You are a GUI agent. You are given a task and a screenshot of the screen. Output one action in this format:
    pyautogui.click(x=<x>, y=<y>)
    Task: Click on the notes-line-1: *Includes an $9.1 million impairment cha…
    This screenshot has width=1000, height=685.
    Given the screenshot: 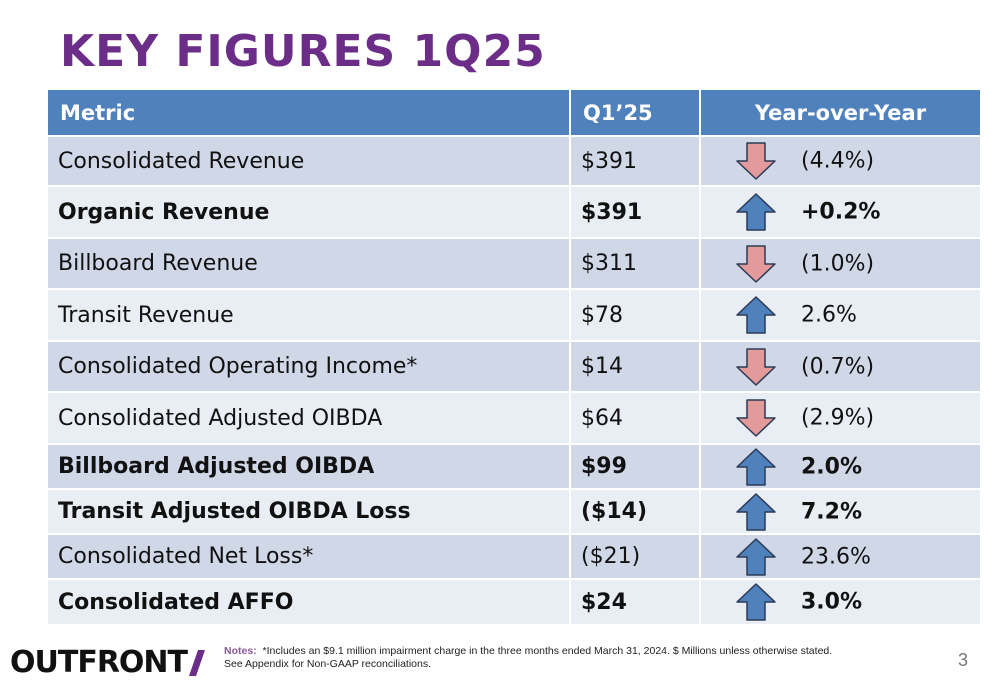 What is the action you would take?
    pyautogui.click(x=547, y=651)
    